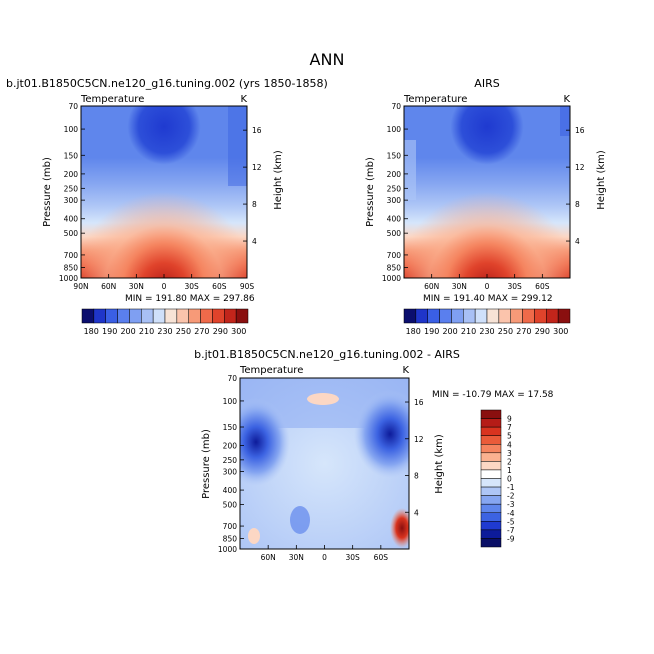  What do you see at coordinates (486, 83) in the screenshot?
I see `panel-airs-title: AIRS` at bounding box center [486, 83].